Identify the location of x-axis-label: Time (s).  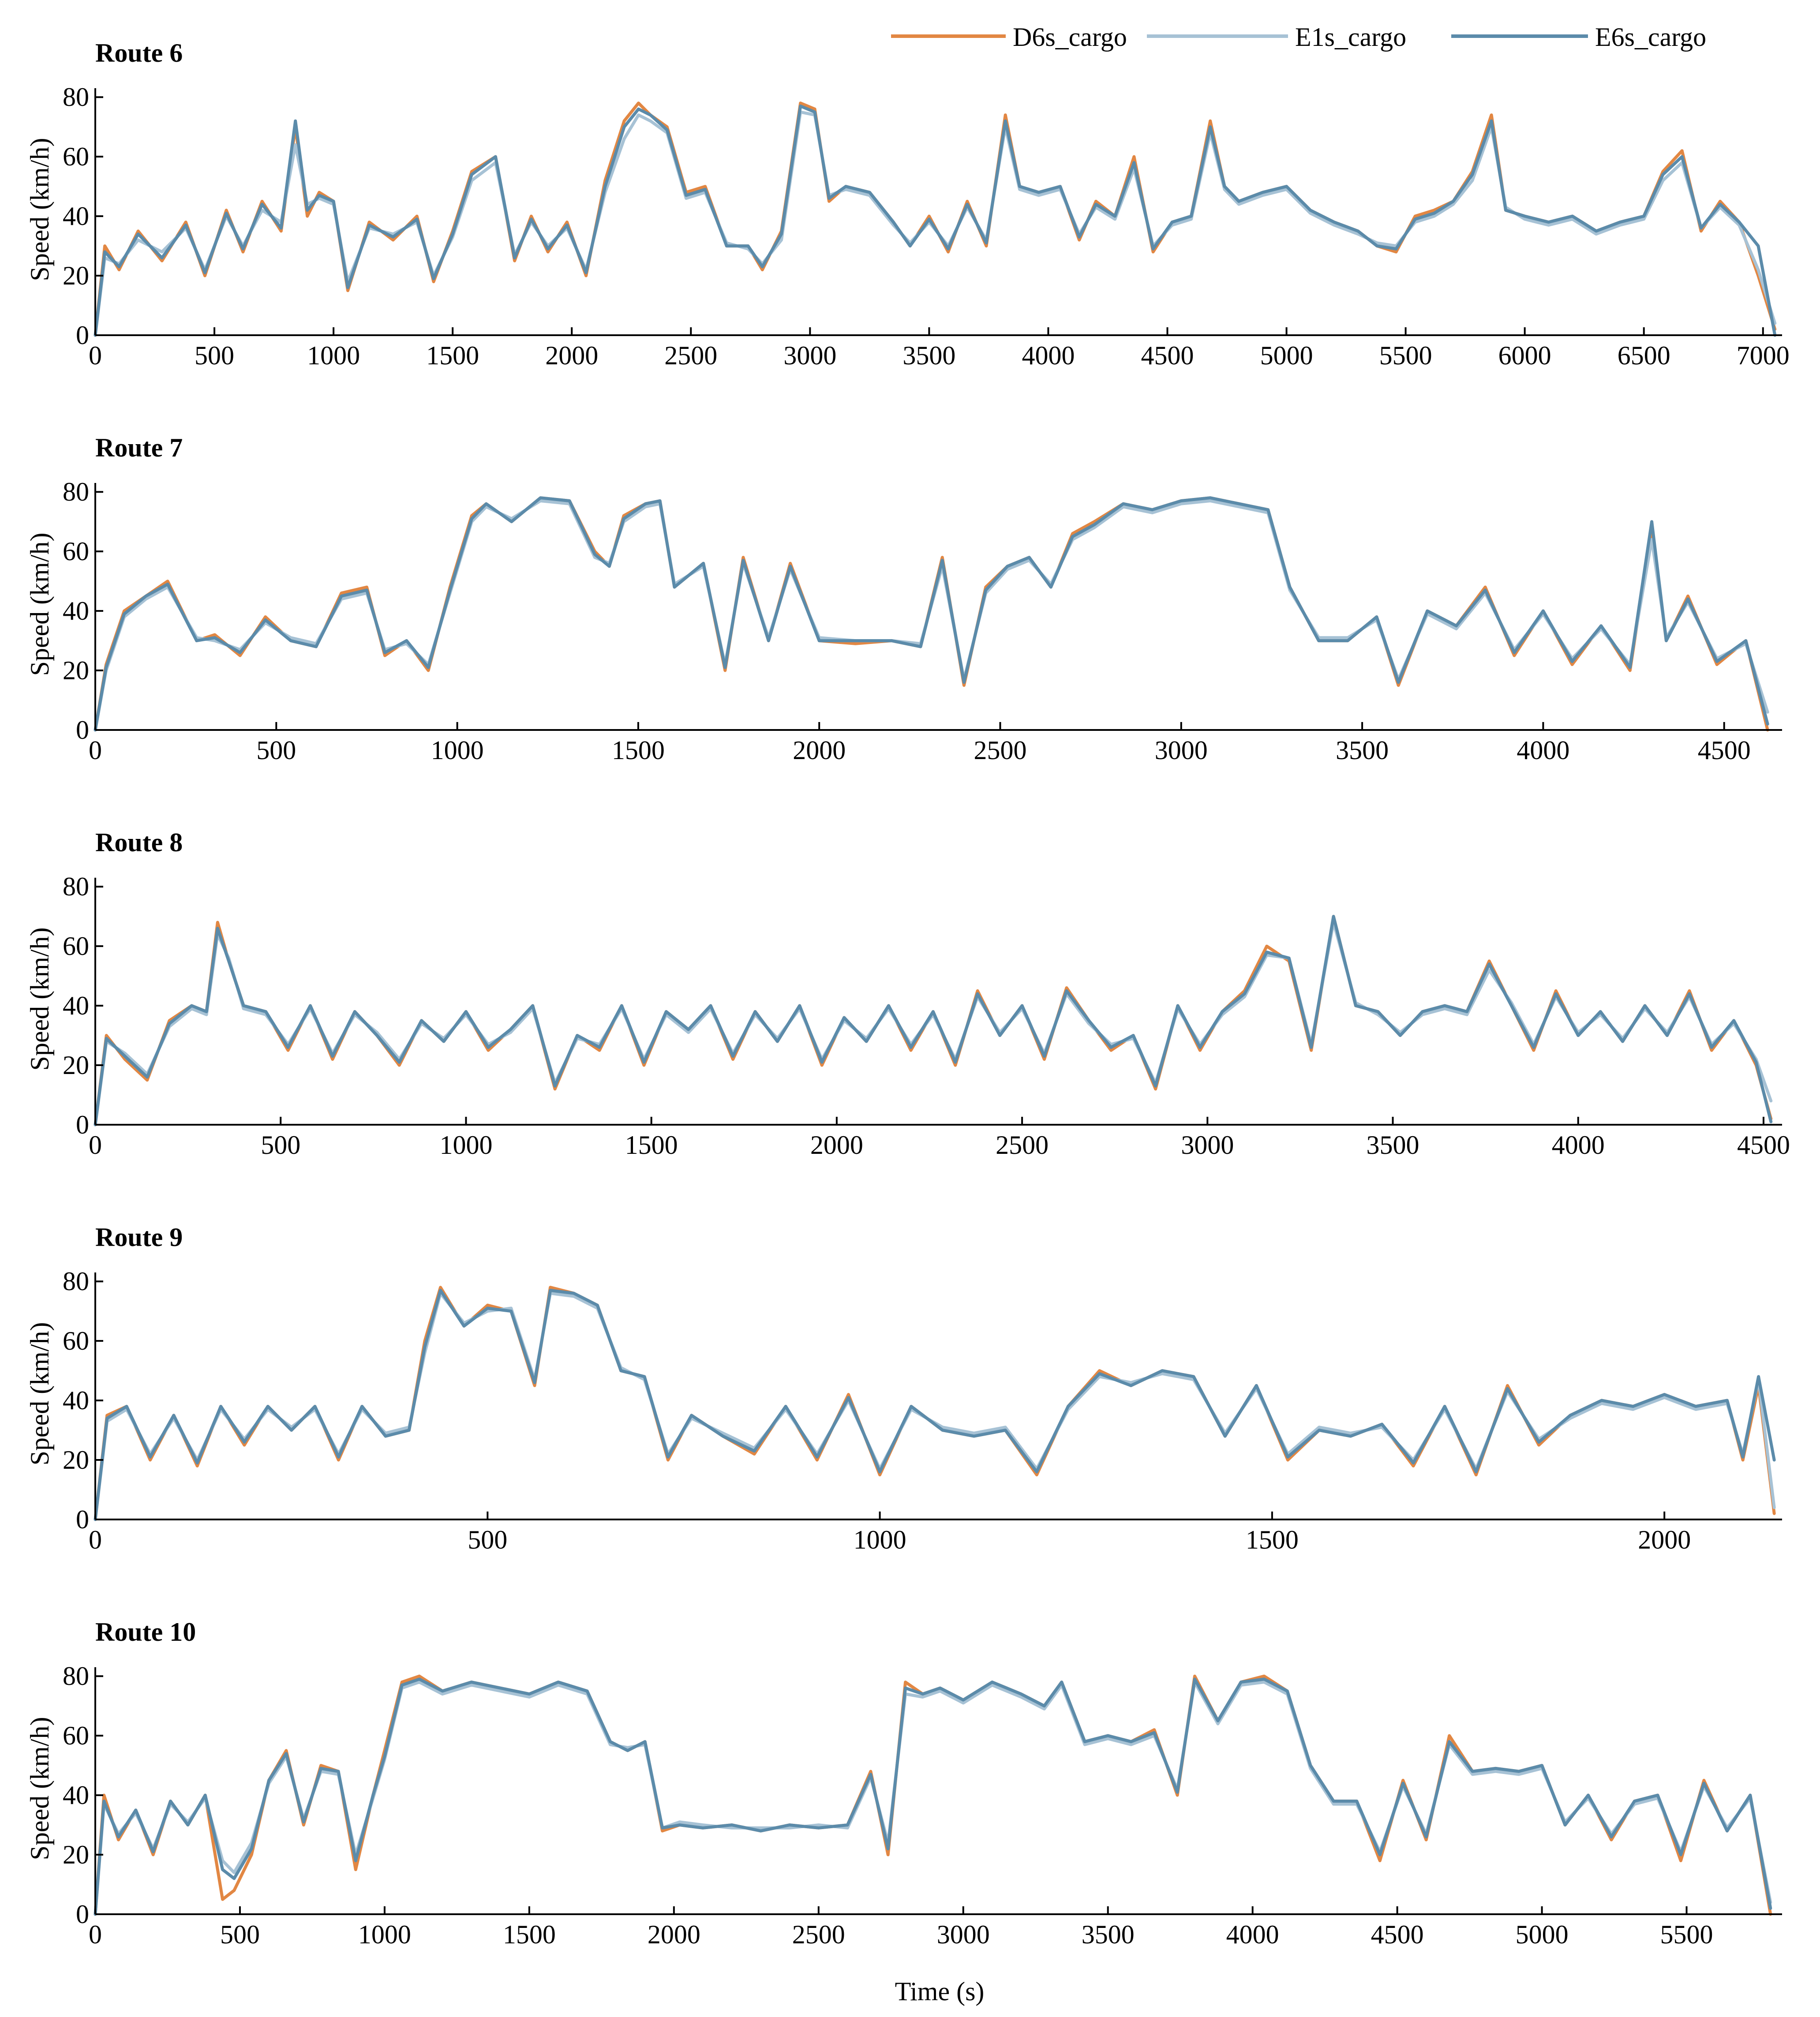
(940, 1992).